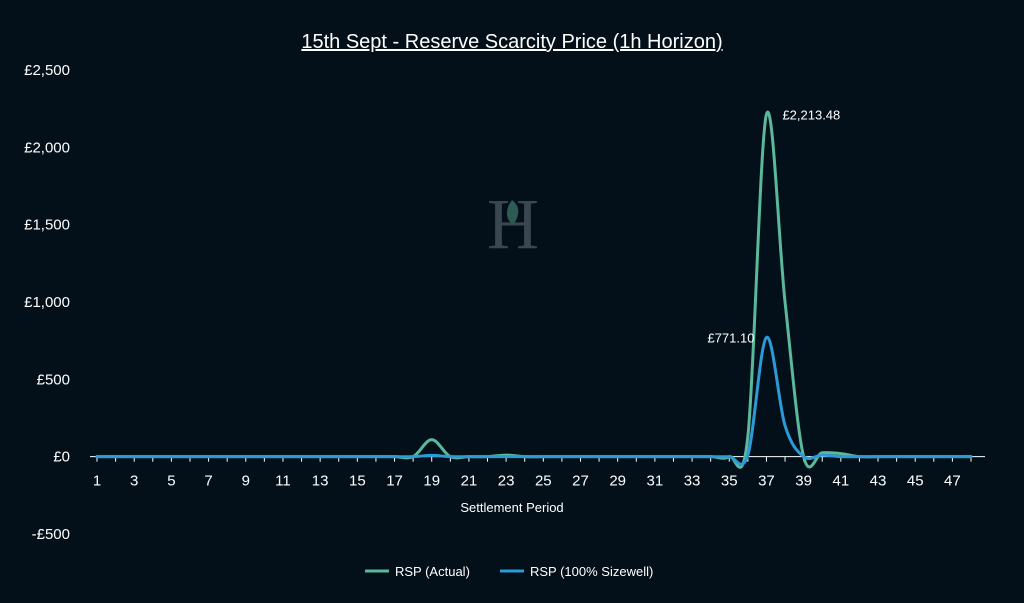 This screenshot has width=1024, height=603. I want to click on x-axis-title: Settlement Period, so click(511, 507).